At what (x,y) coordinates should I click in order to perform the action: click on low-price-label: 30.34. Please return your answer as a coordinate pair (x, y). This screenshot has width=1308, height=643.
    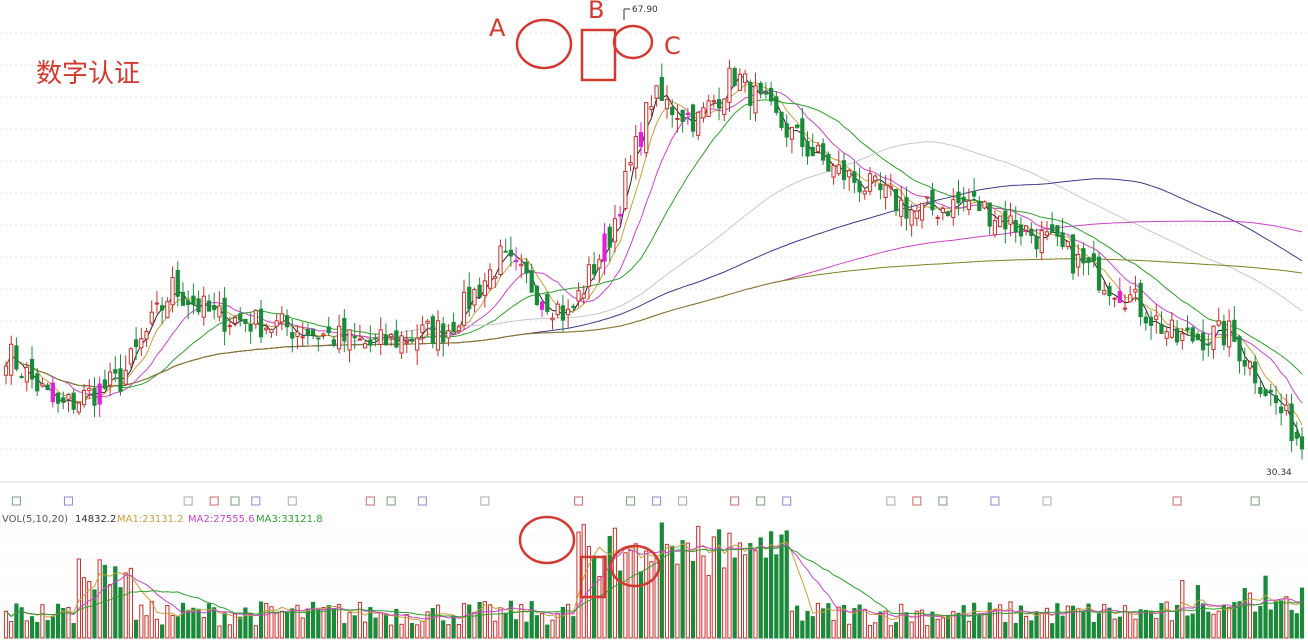
    Looking at the image, I should click on (1279, 473).